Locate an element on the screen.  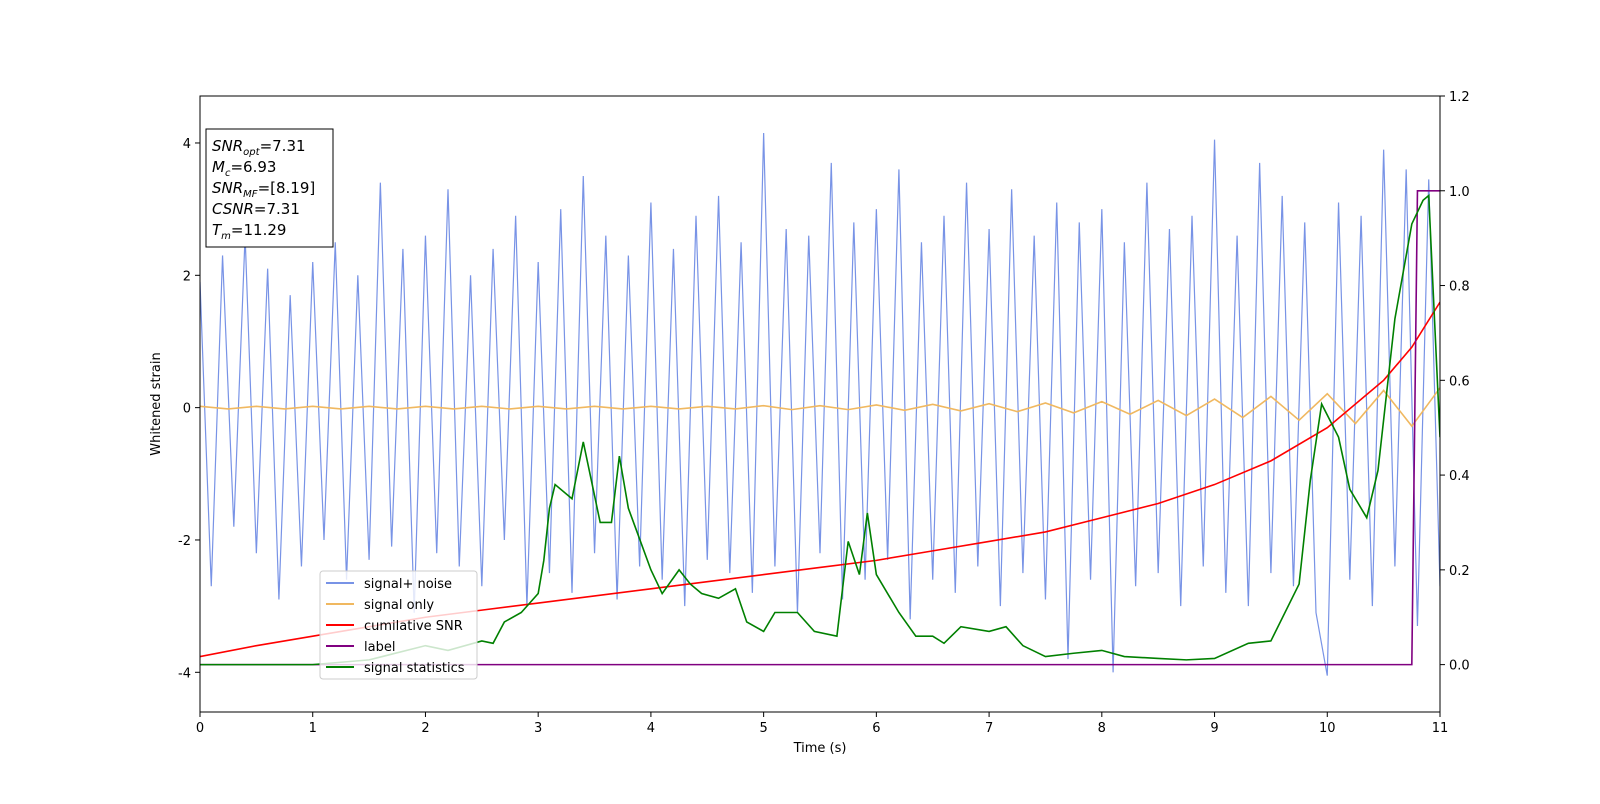
y2-tick-label: 0.8 is located at coordinates (1459, 287).